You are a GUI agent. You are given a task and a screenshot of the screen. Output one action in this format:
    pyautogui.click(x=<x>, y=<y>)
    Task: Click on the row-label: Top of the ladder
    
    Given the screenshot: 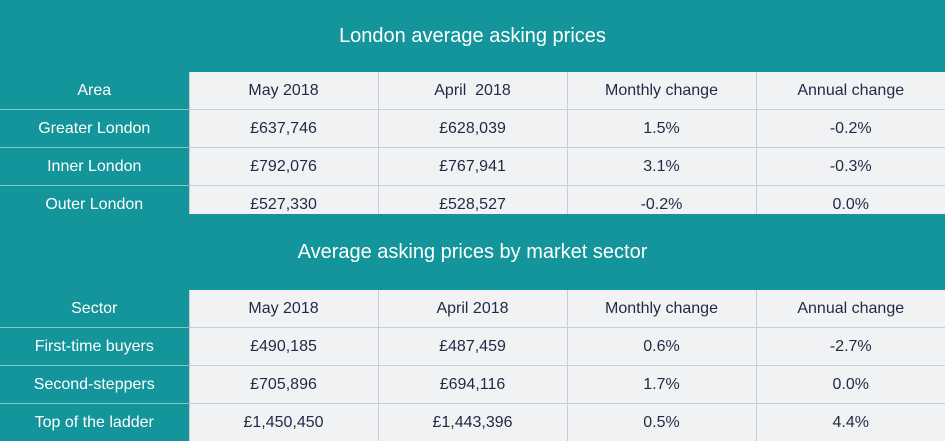 What is the action you would take?
    pyautogui.click(x=94, y=422)
    